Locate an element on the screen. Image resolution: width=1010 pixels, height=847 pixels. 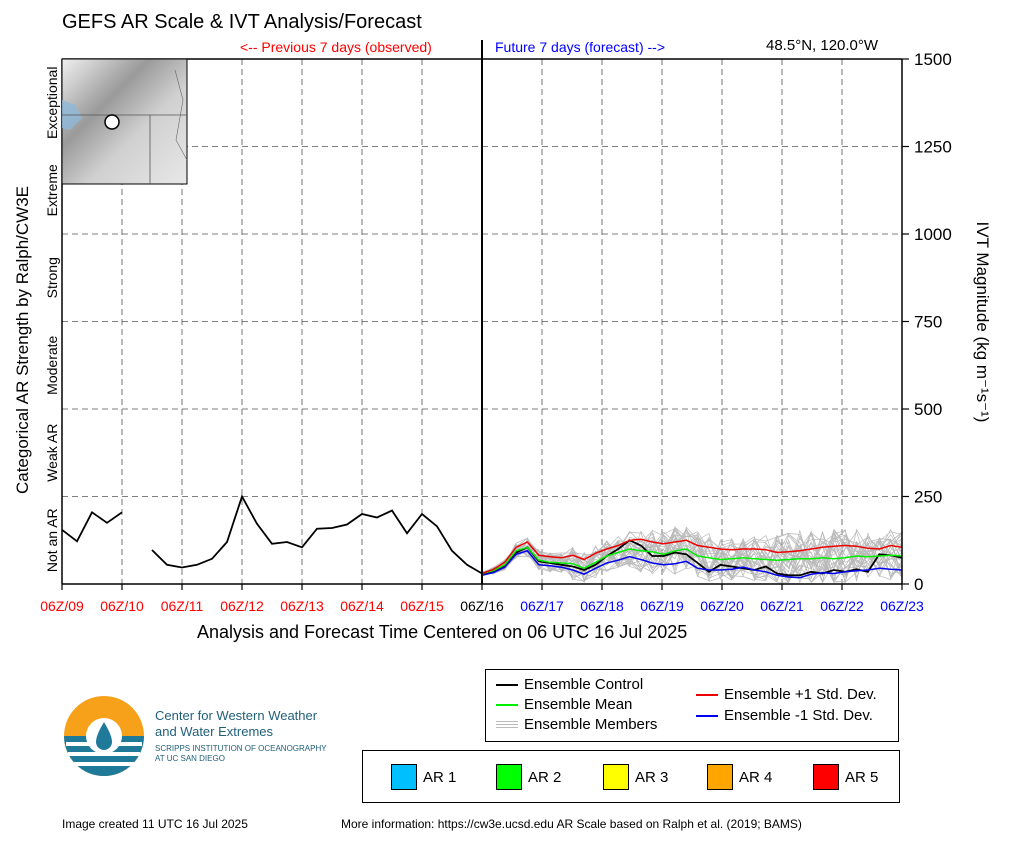
chart-title: GEFS AR Scale & IVT Analysis/Forecast is located at coordinates (242, 22).